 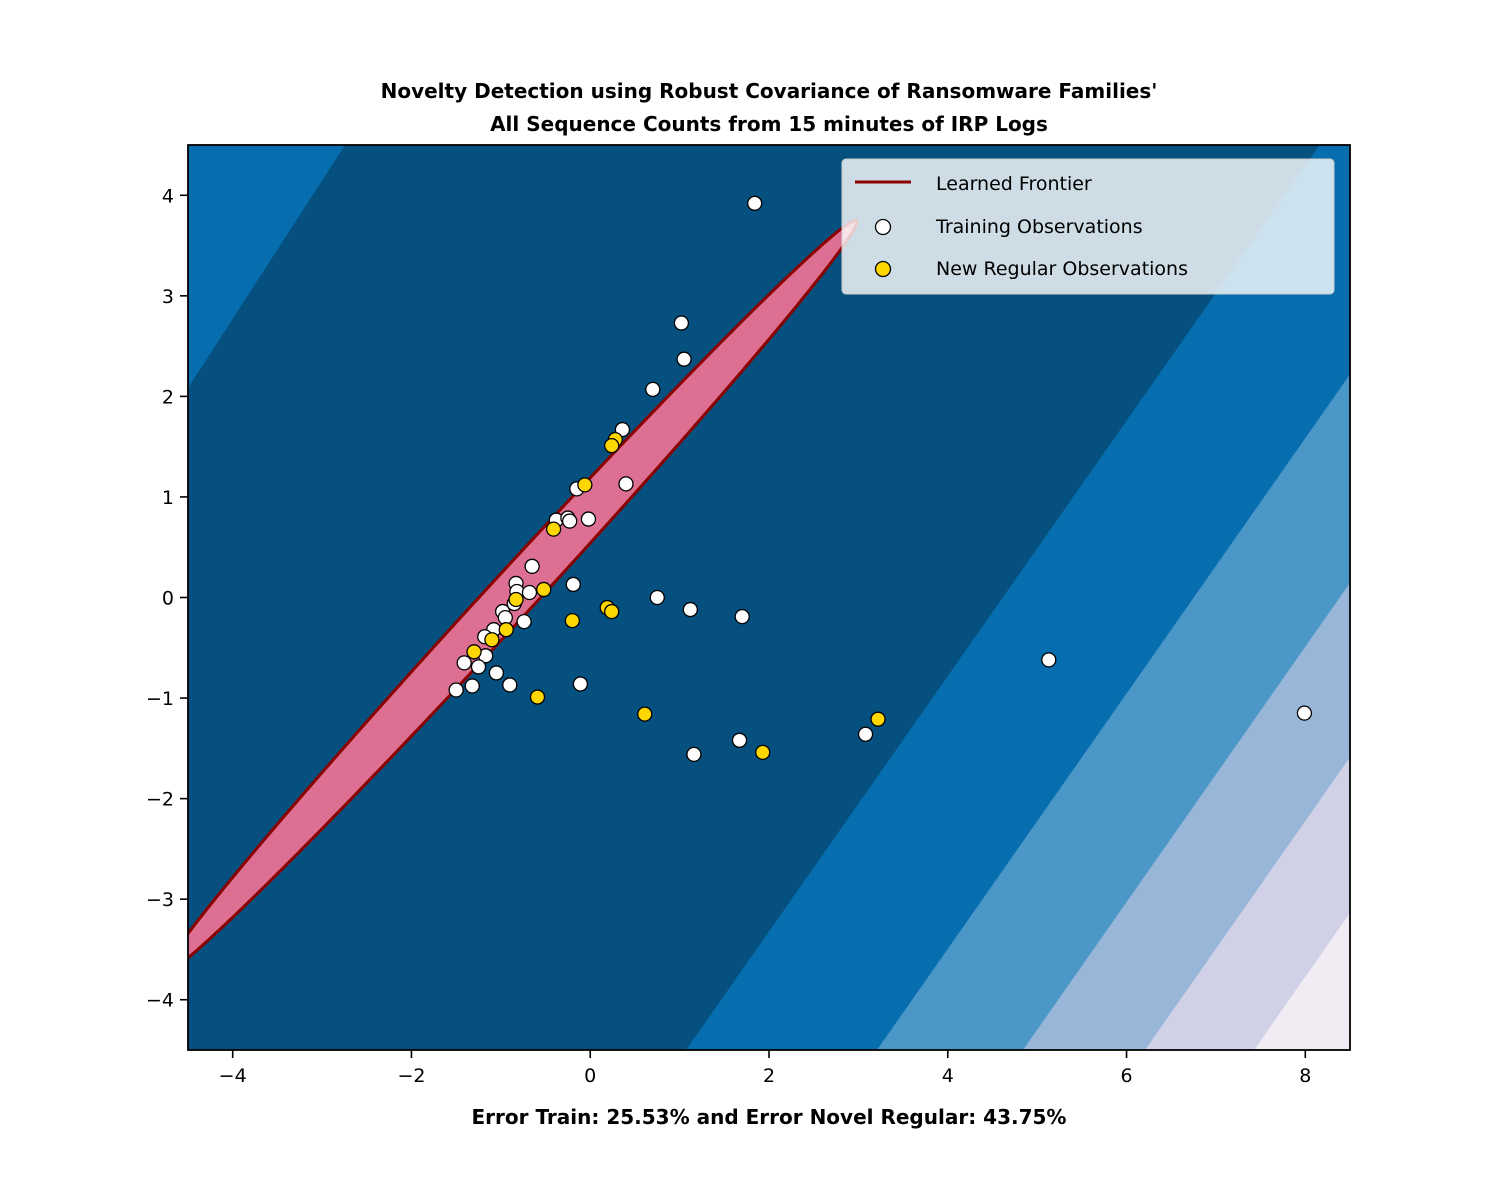 I want to click on x-tick-label: 6, so click(x=1126, y=1076).